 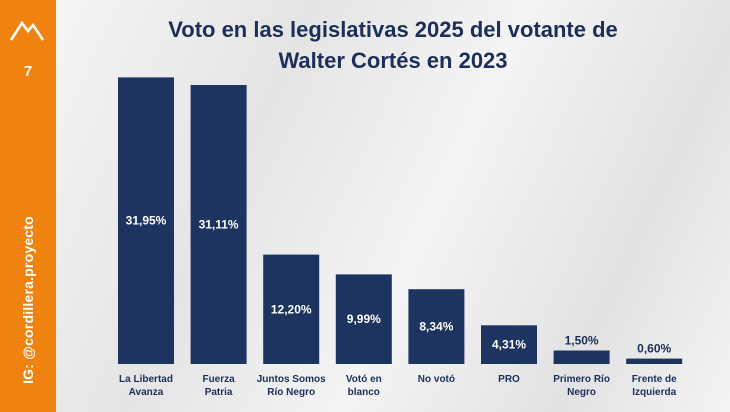 What do you see at coordinates (654, 349) in the screenshot?
I see `data-label: 0,60%` at bounding box center [654, 349].